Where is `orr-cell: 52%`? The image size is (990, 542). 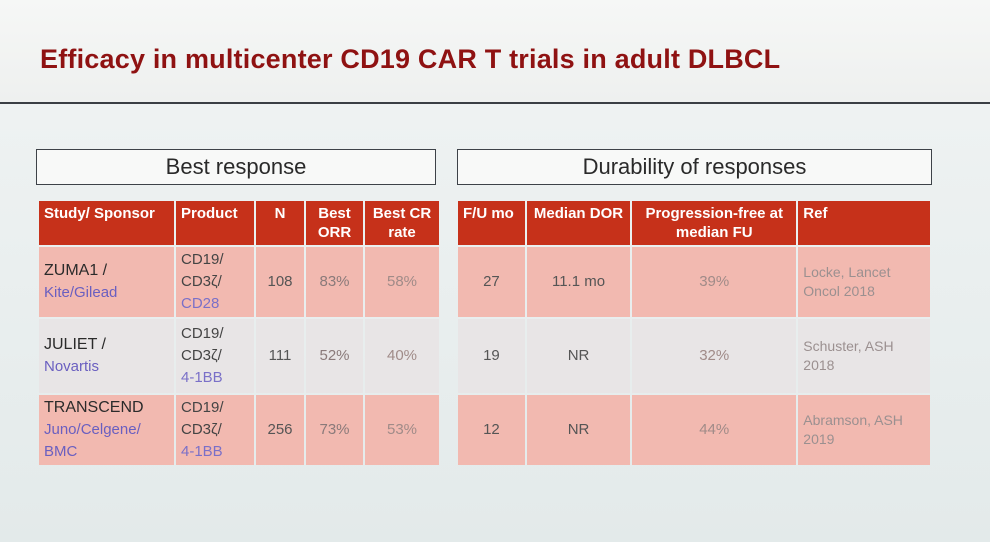 orr-cell: 52% is located at coordinates (334, 356).